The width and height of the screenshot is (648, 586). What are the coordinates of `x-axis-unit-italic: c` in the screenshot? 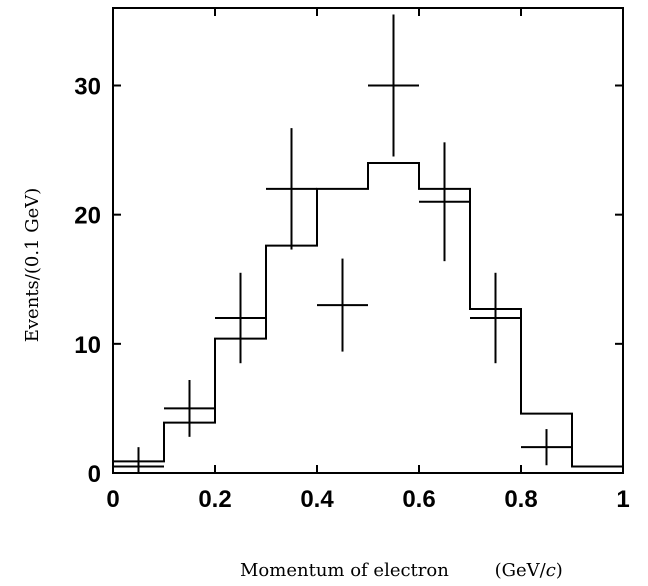 It's located at (551, 570).